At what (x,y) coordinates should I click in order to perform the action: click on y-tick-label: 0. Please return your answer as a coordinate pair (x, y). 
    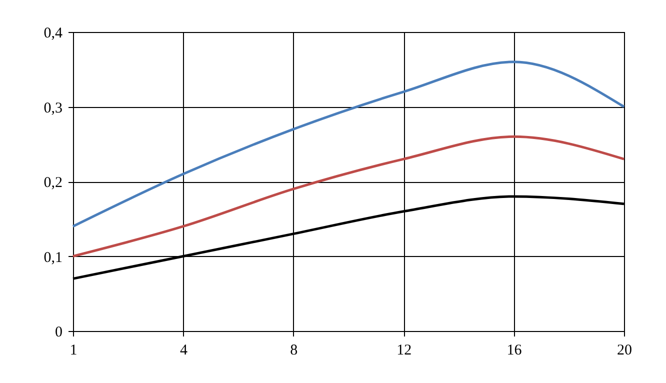
    Looking at the image, I should click on (58, 332).